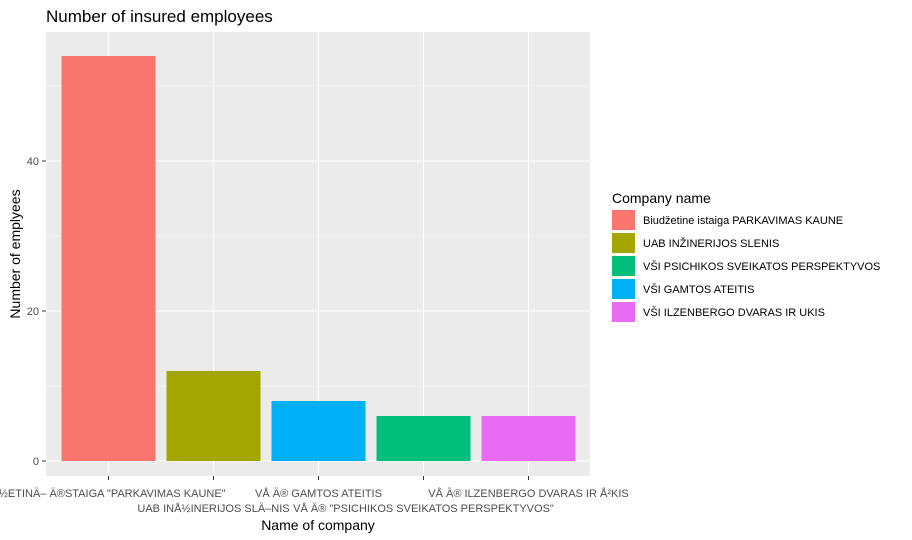 The image size is (912, 540). I want to click on chart-title: Number of insured employees, so click(159, 16).